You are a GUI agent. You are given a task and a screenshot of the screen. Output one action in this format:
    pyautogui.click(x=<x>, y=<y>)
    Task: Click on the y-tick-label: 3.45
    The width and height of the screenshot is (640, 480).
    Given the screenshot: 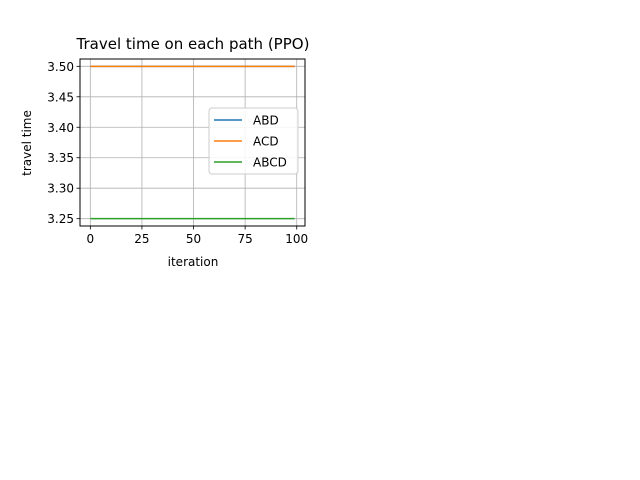 What is the action you would take?
    pyautogui.click(x=60, y=97)
    